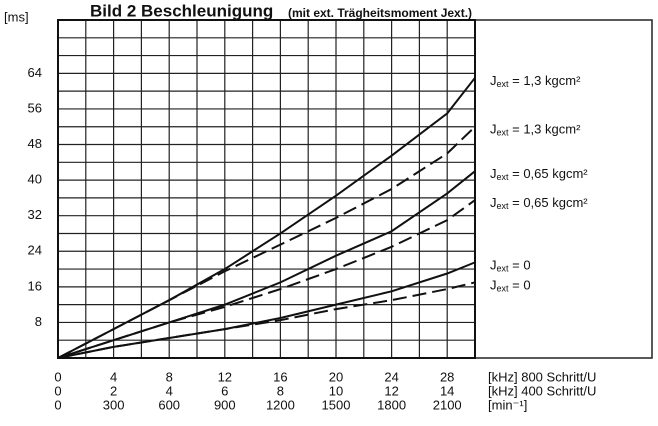  What do you see at coordinates (16, 16) in the screenshot?
I see `y-axis-label: [ms]` at bounding box center [16, 16].